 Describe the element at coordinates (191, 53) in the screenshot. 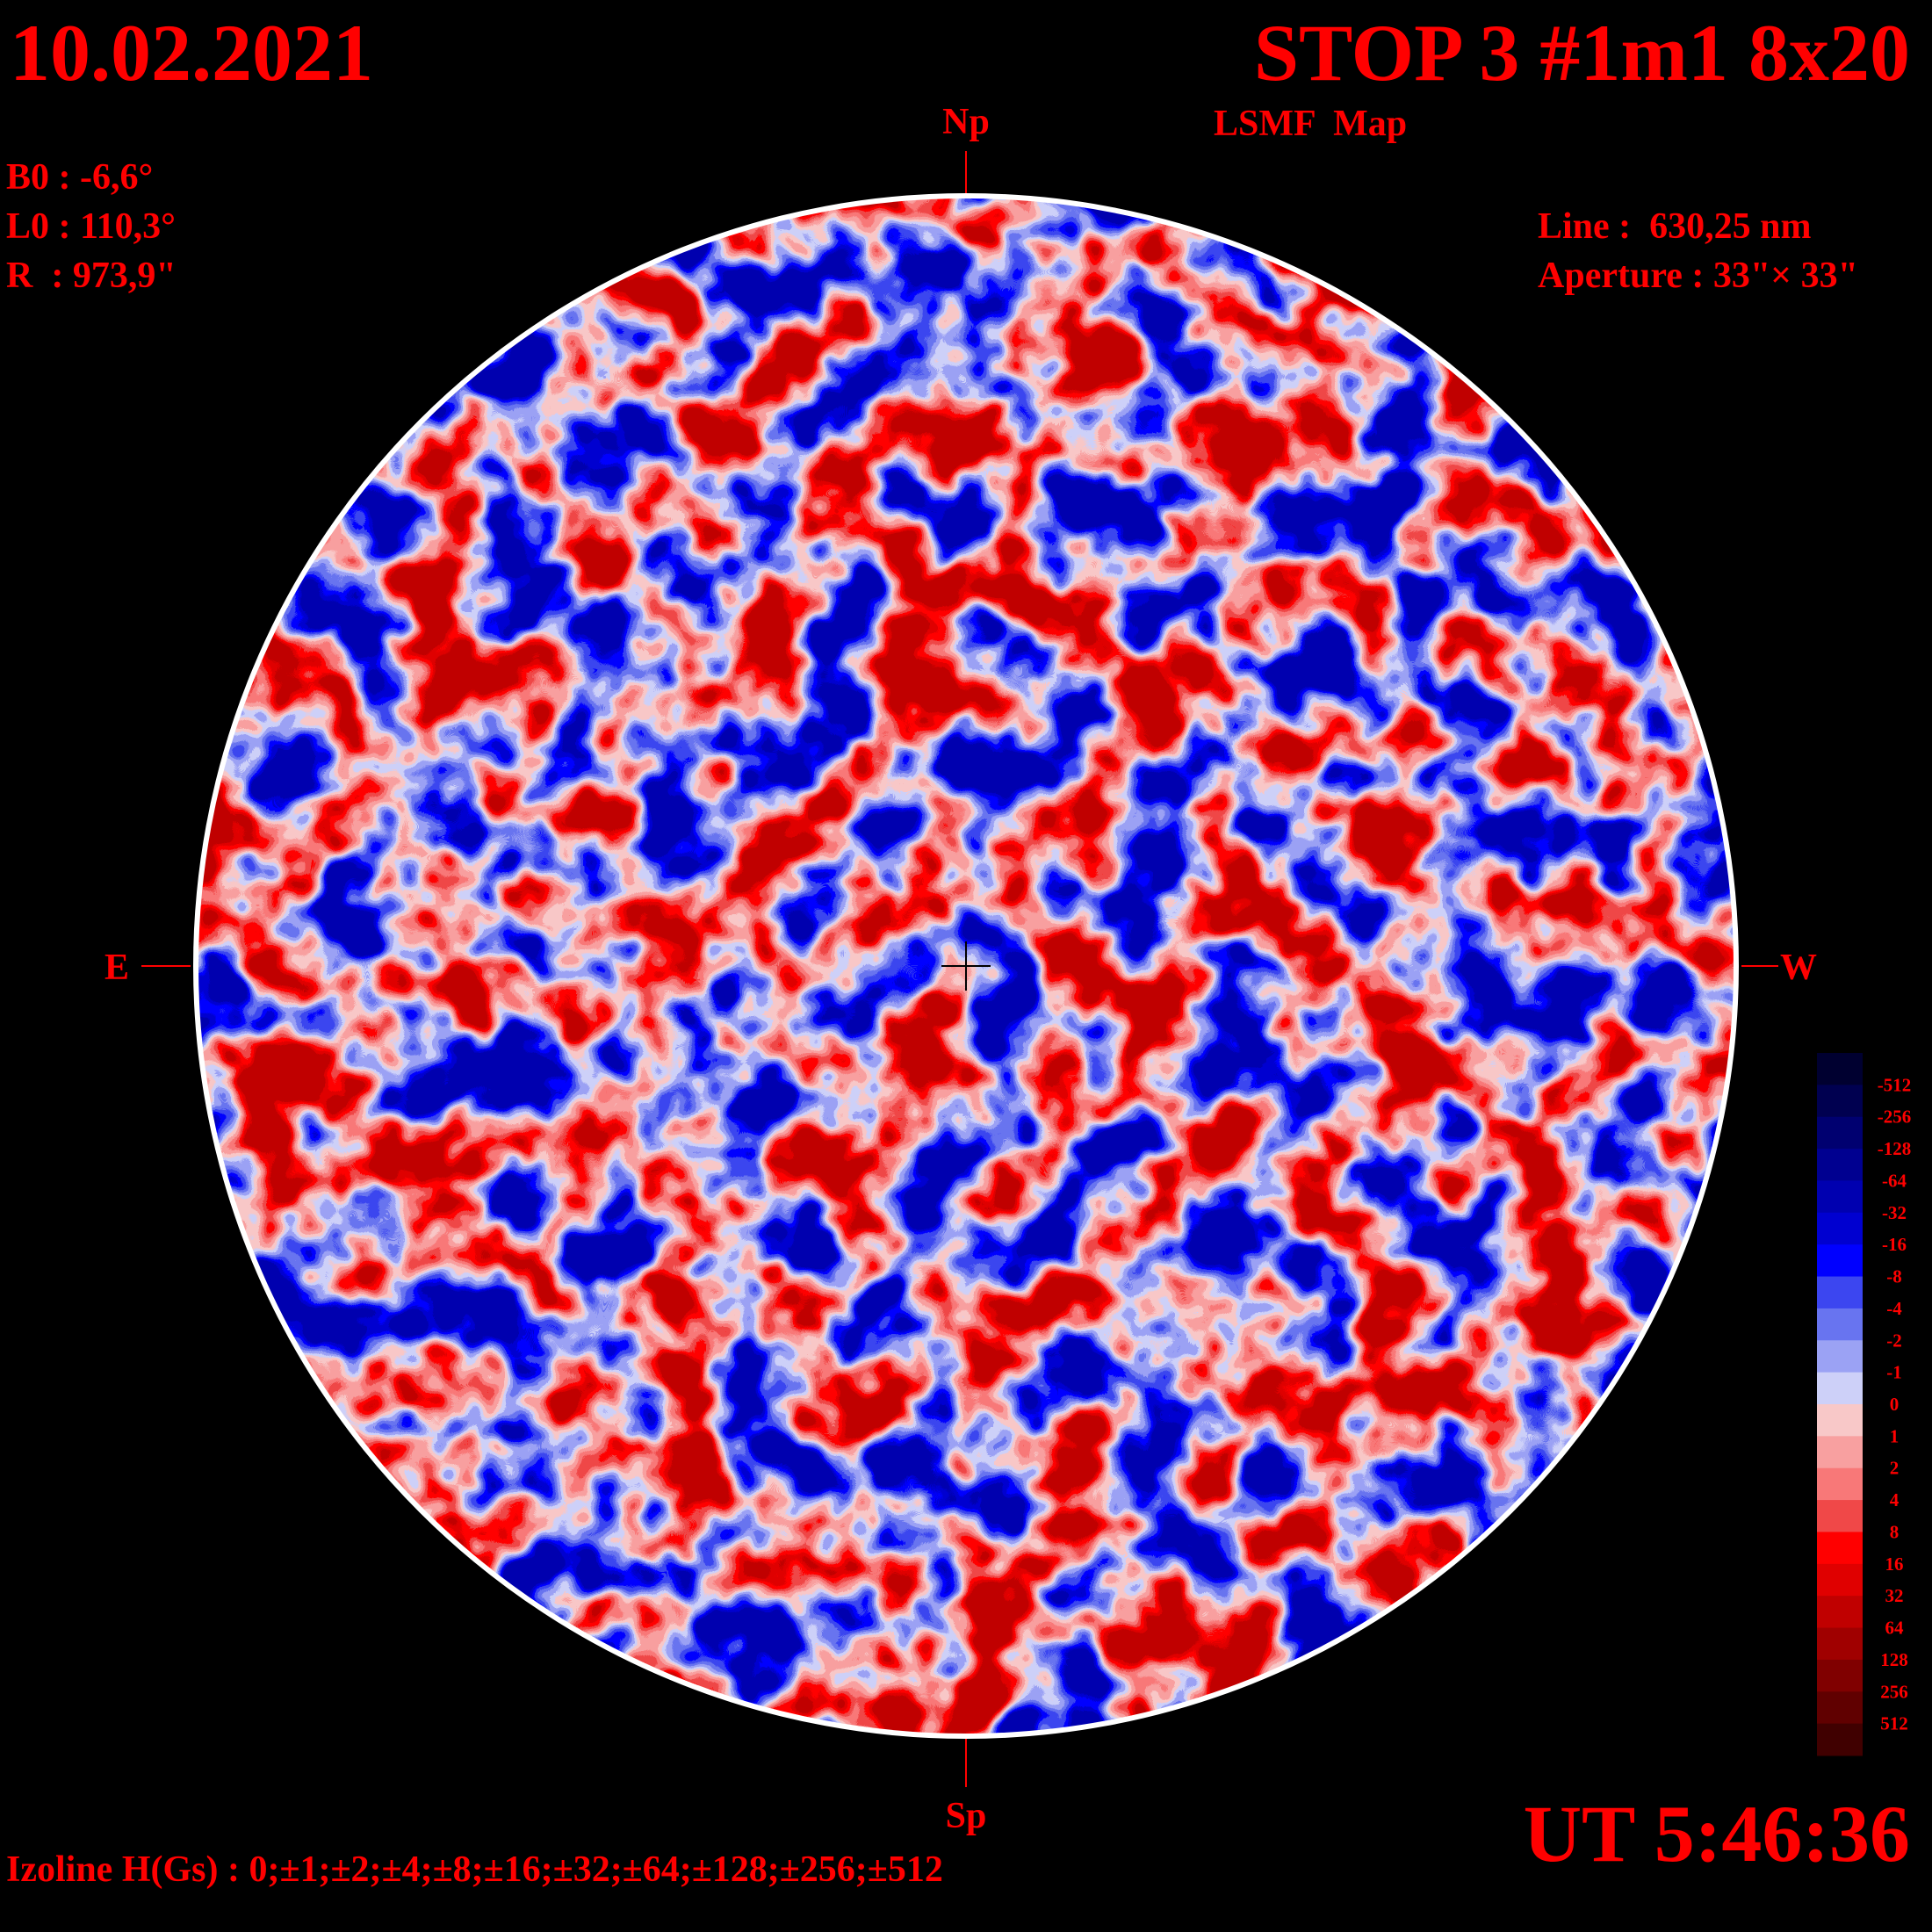

I see `date: 10.02.2021` at that location.